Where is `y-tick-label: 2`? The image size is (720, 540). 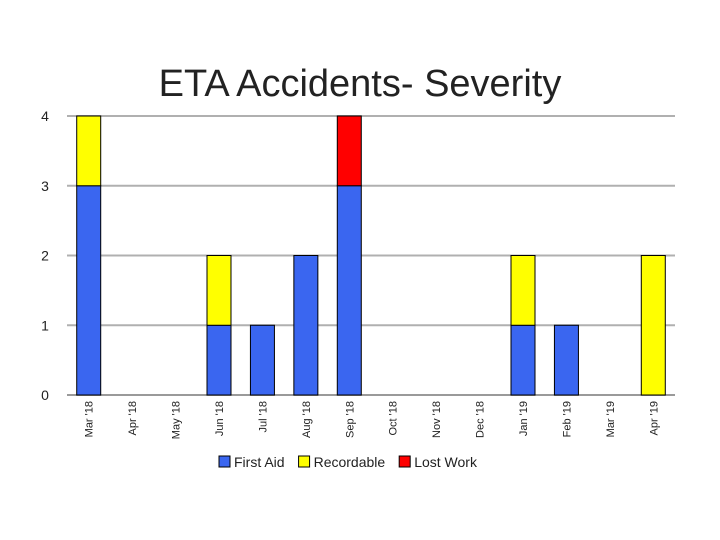 y-tick-label: 2 is located at coordinates (45, 256).